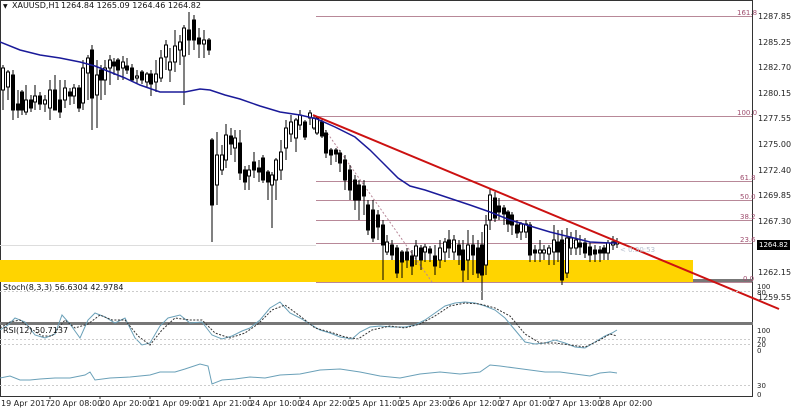  What do you see at coordinates (747, 13) in the screenshot?
I see `fib-label-161: 161.8` at bounding box center [747, 13].